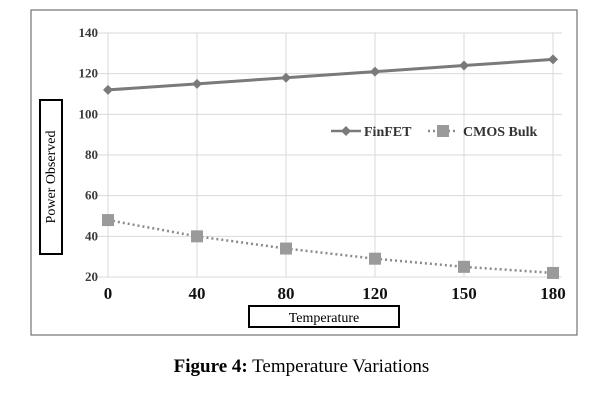 This screenshot has height=400, width=603. Describe the element at coordinates (553, 293) in the screenshot. I see `x-tick-label-5: 180` at that location.